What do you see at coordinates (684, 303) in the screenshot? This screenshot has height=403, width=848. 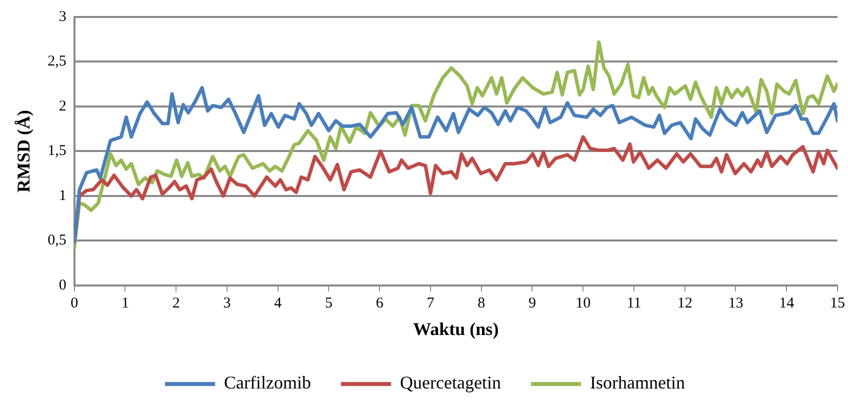 I see `x-tick-label: 12` at bounding box center [684, 303].